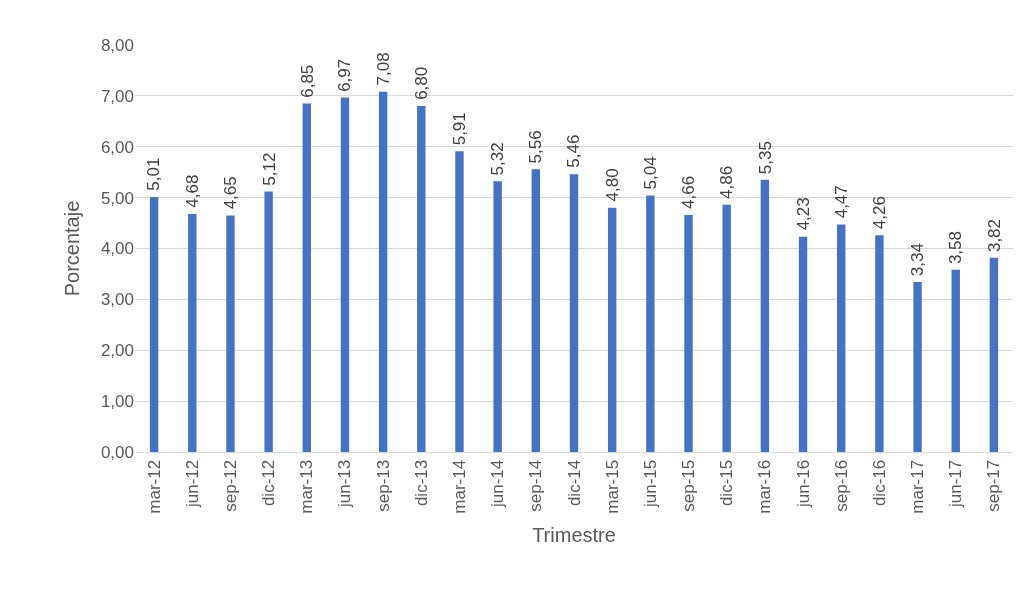 The width and height of the screenshot is (1027, 608). Describe the element at coordinates (803, 484) in the screenshot. I see `x-tick-label: jun-16` at that location.